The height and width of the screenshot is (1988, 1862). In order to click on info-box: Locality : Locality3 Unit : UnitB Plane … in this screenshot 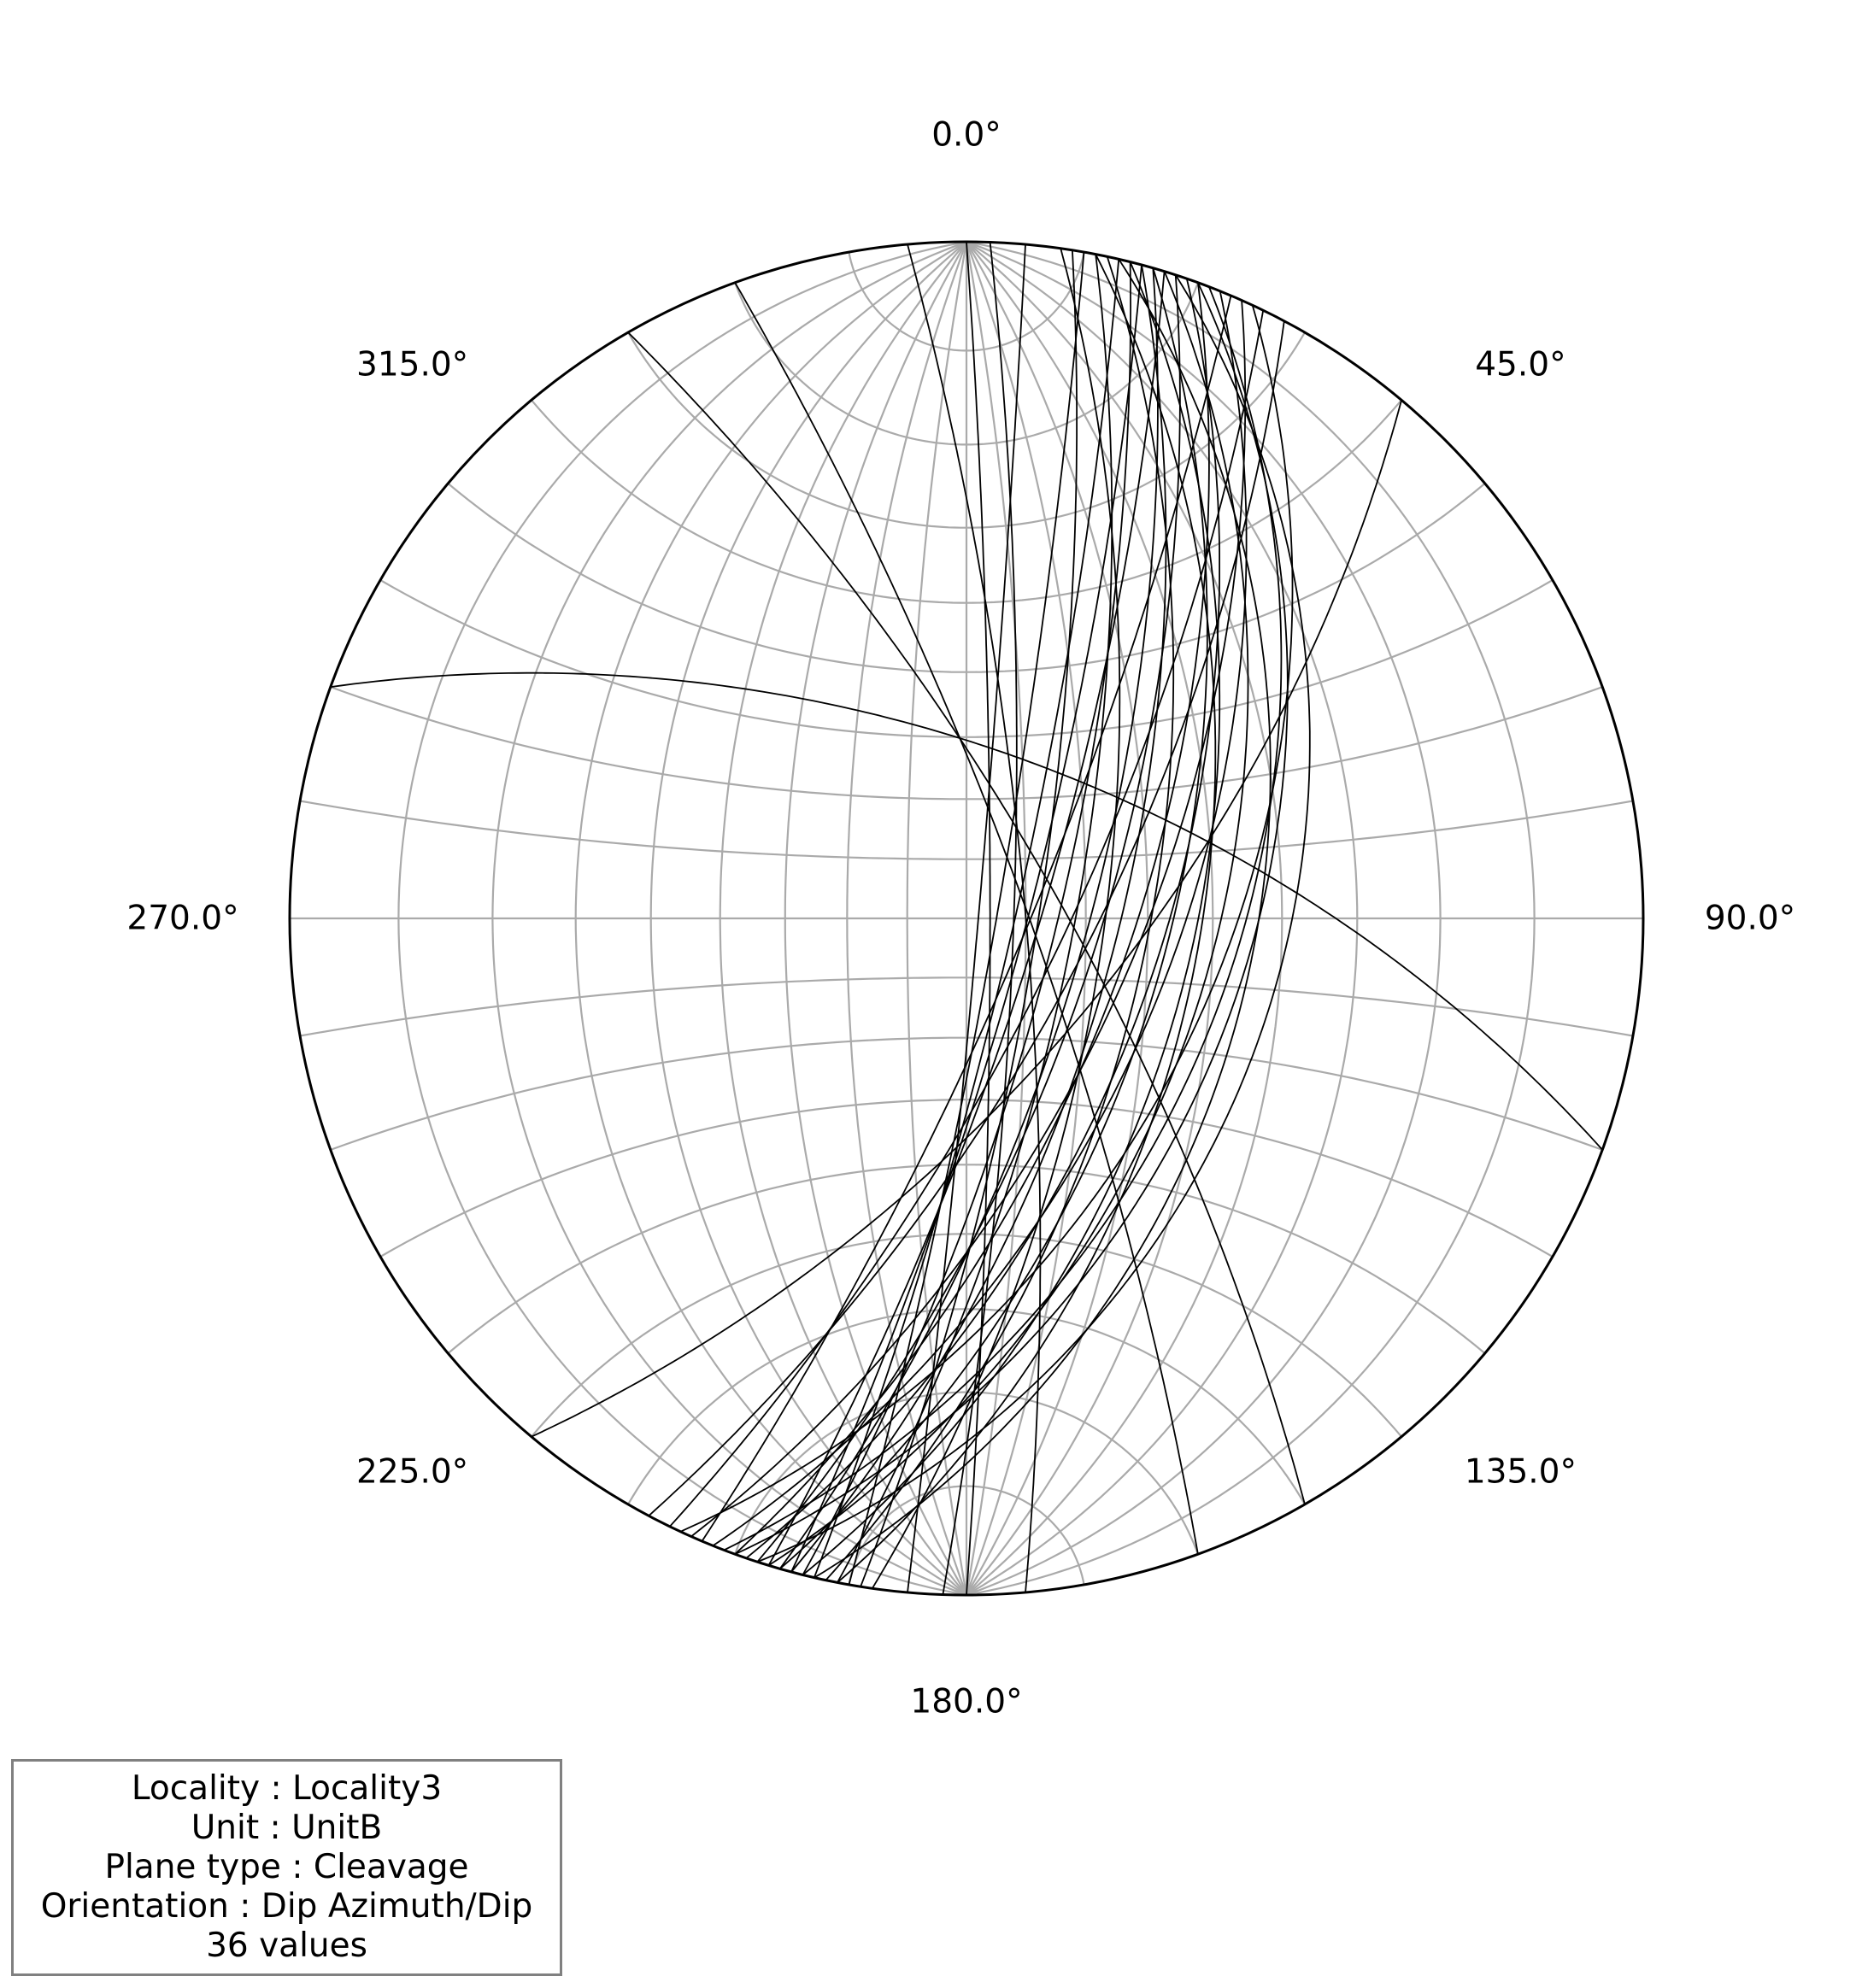, I will do `click(286, 1867)`.